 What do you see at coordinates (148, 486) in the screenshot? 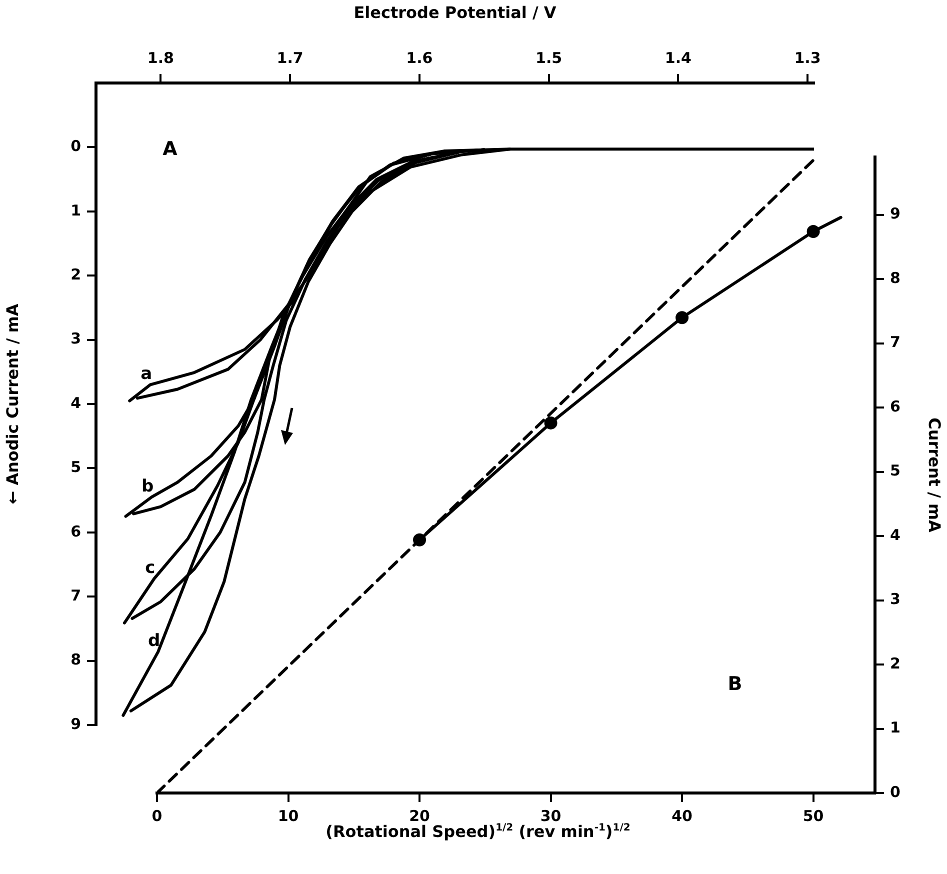
I see `series-label: b` at bounding box center [148, 486].